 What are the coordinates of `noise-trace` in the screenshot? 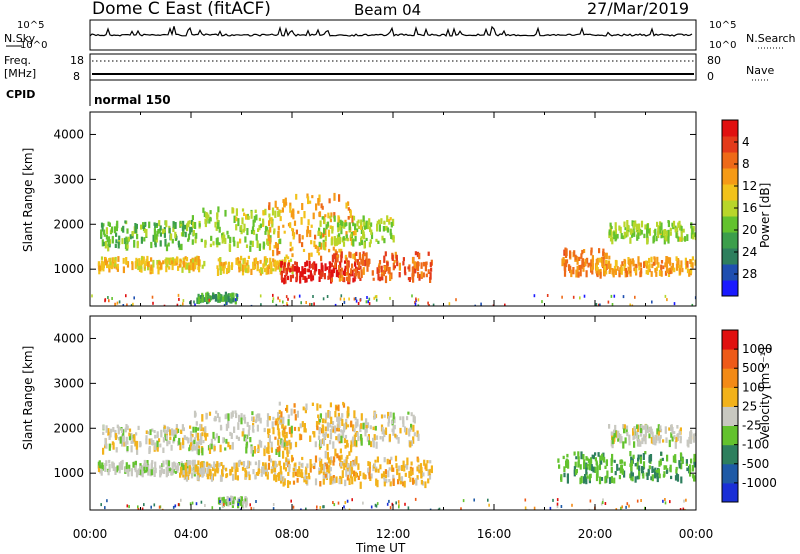 It's located at (391, 31).